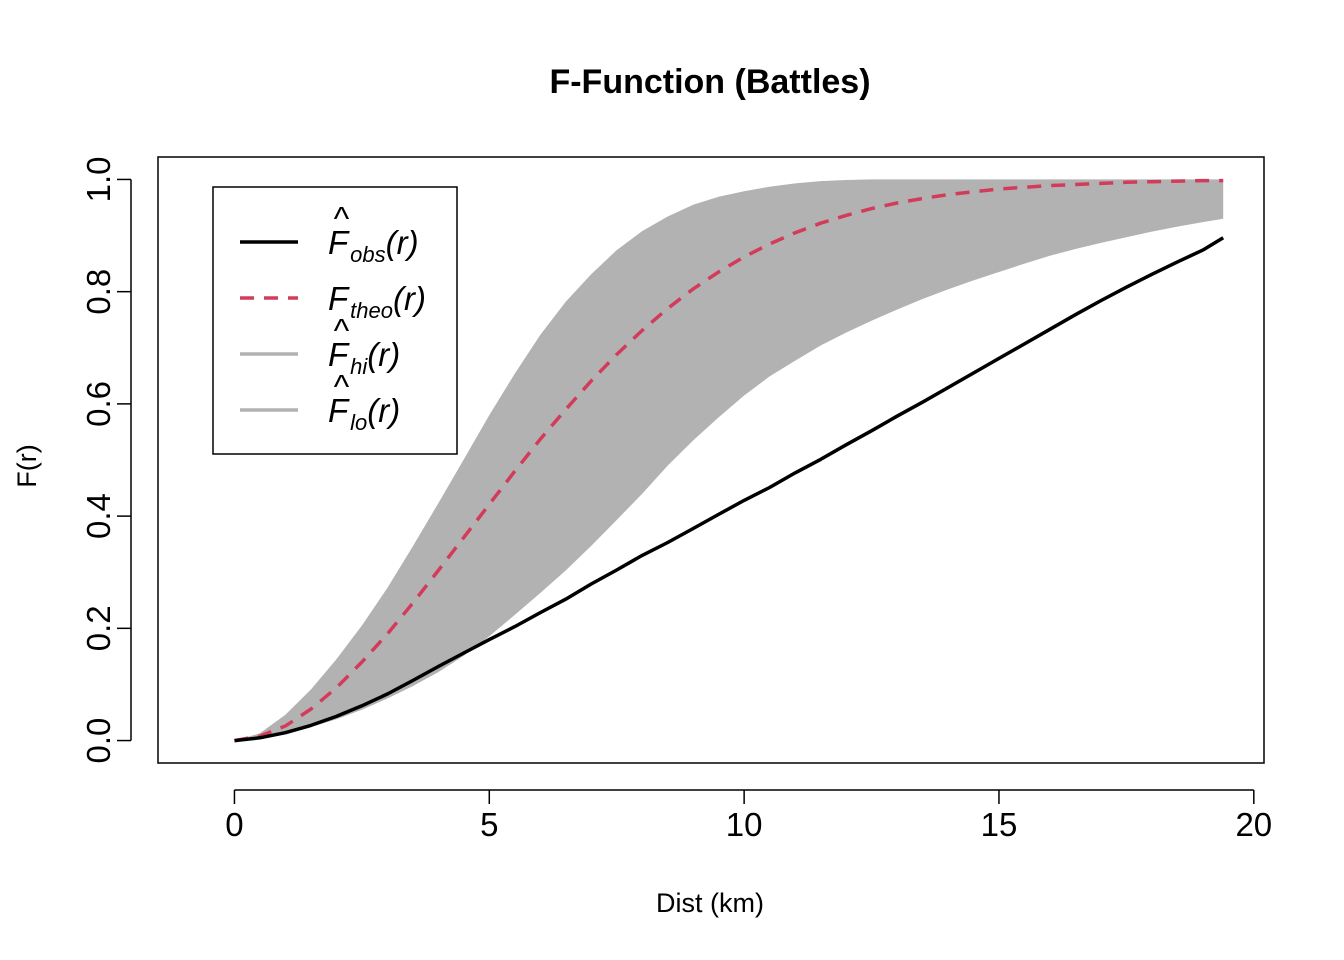 The image size is (1344, 960). I want to click on legend-hat-obs: ^, so click(341, 218).